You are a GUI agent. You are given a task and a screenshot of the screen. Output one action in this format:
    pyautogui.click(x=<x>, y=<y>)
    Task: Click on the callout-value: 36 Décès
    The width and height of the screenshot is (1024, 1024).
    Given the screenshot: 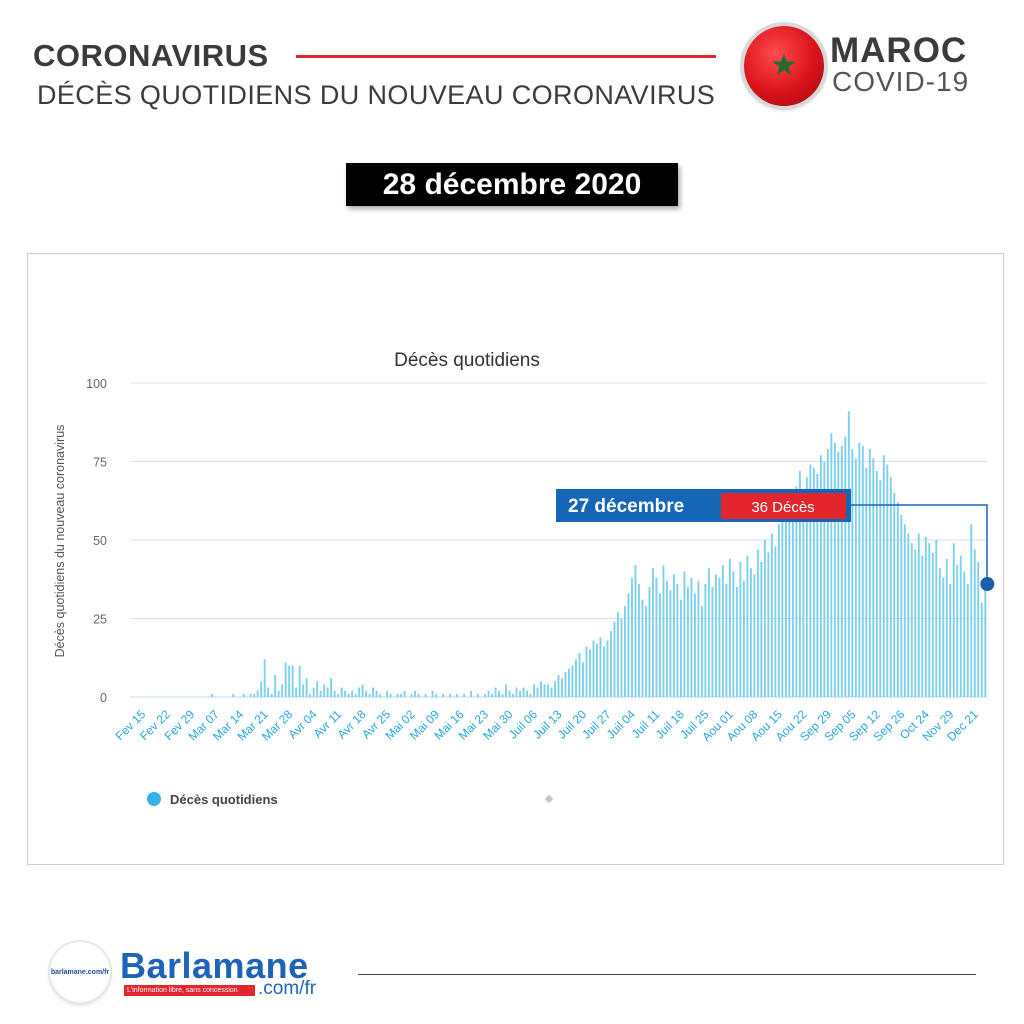 What is the action you would take?
    pyautogui.click(x=782, y=507)
    